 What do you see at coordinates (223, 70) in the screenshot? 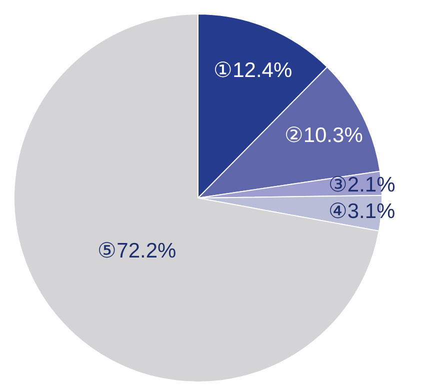
I see `slice-label: ①` at bounding box center [223, 70].